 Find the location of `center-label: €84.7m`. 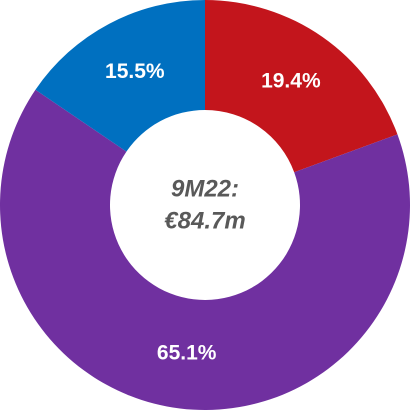

center-label: €84.7m is located at coordinates (204, 220).